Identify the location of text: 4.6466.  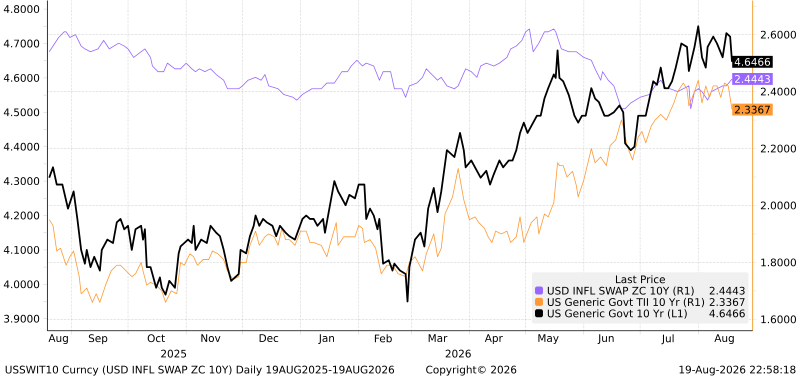
(727, 314).